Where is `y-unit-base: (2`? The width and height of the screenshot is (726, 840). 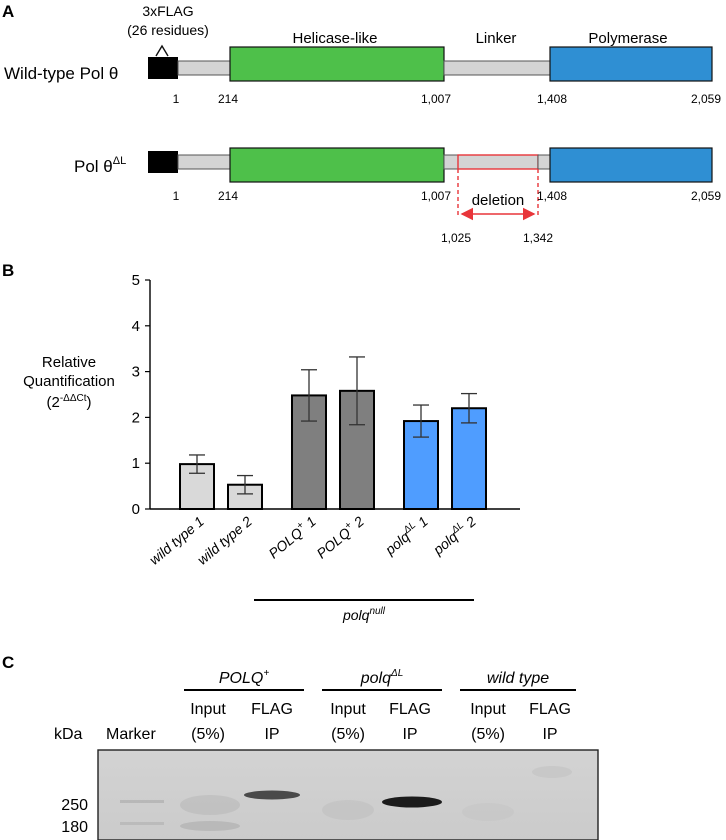 y-unit-base: (2 is located at coordinates (52, 402).